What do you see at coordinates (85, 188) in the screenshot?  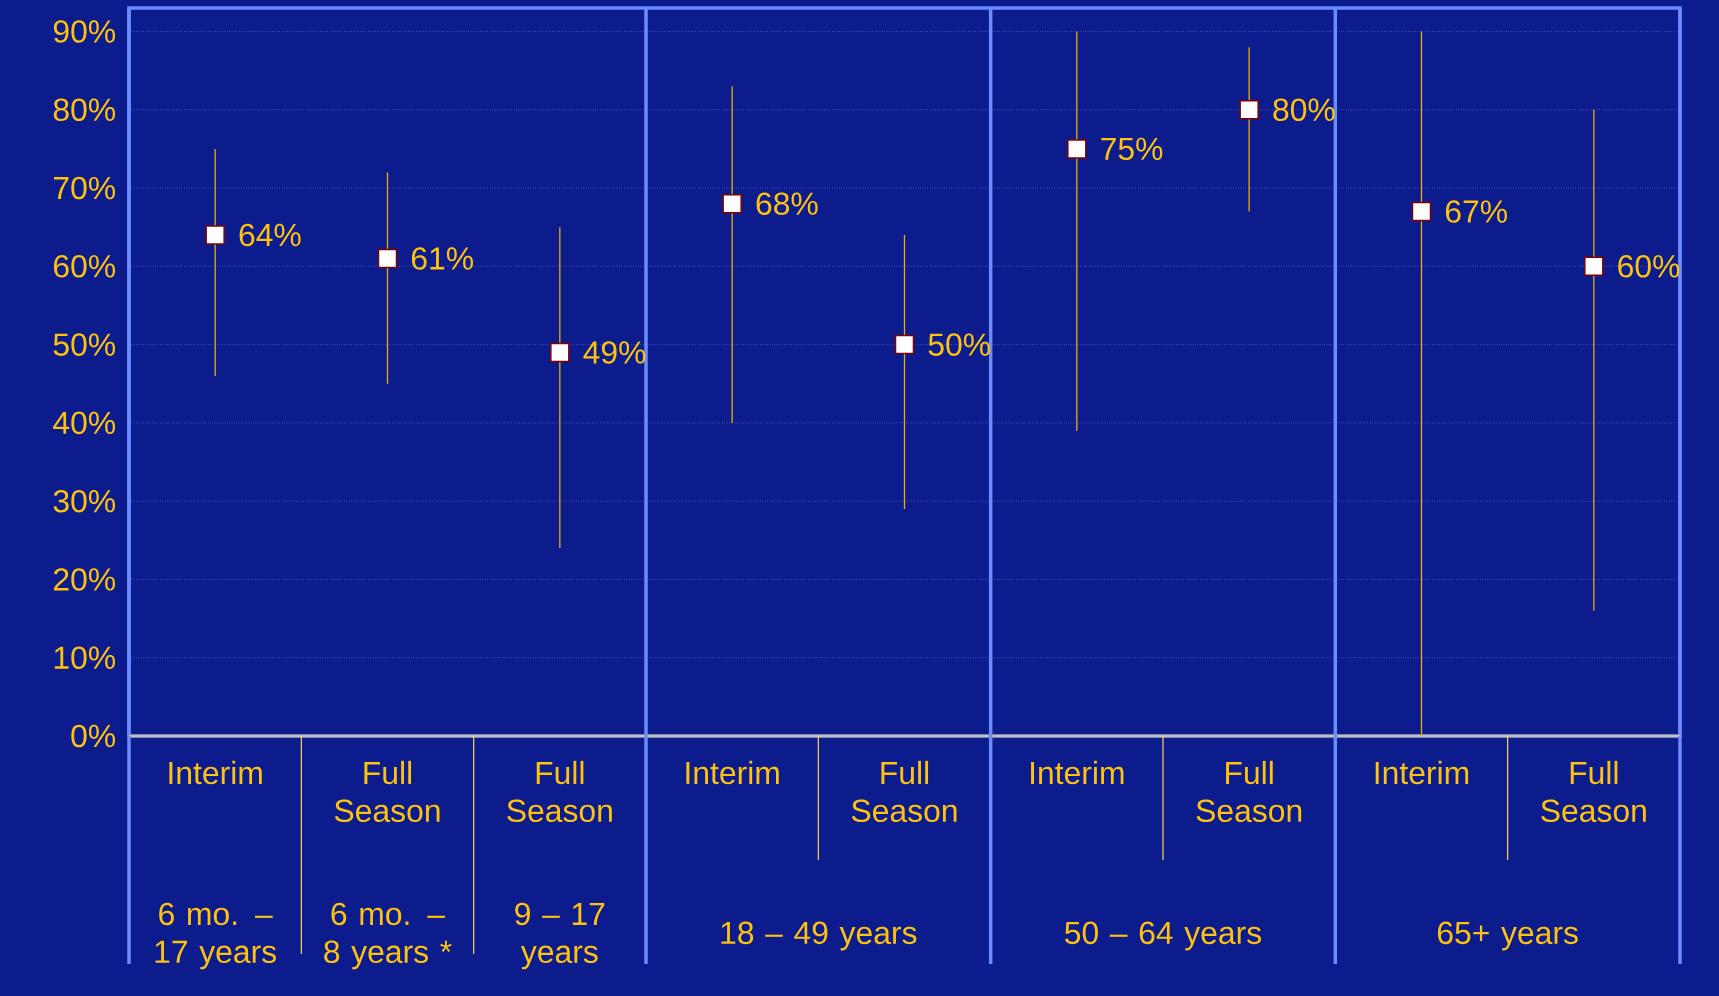 I see `y-tick-label: 70%` at bounding box center [85, 188].